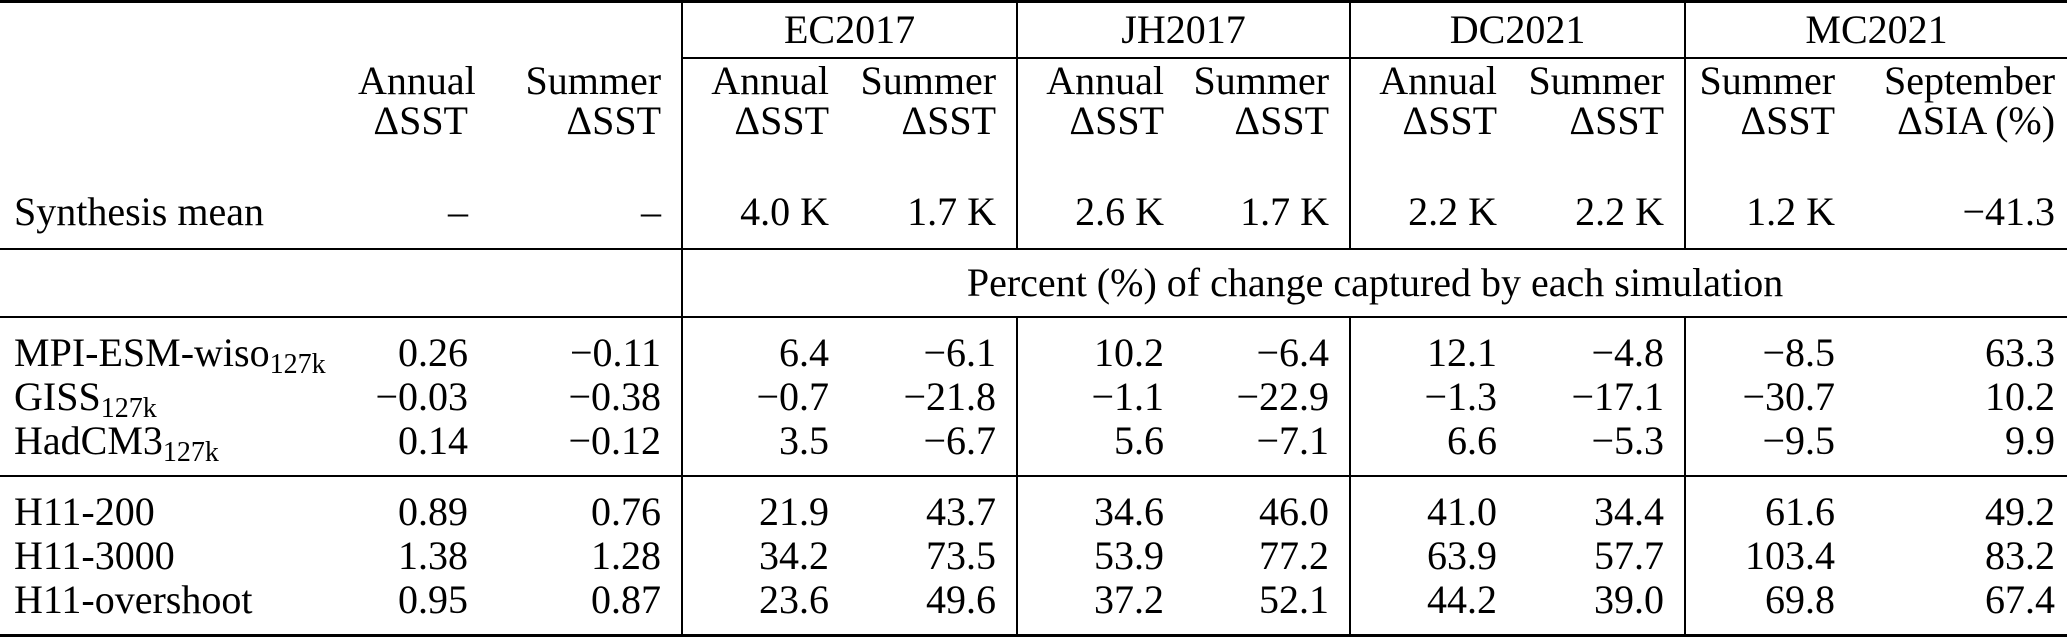  I want to click on value-cell: 6.4, so click(765, 346).